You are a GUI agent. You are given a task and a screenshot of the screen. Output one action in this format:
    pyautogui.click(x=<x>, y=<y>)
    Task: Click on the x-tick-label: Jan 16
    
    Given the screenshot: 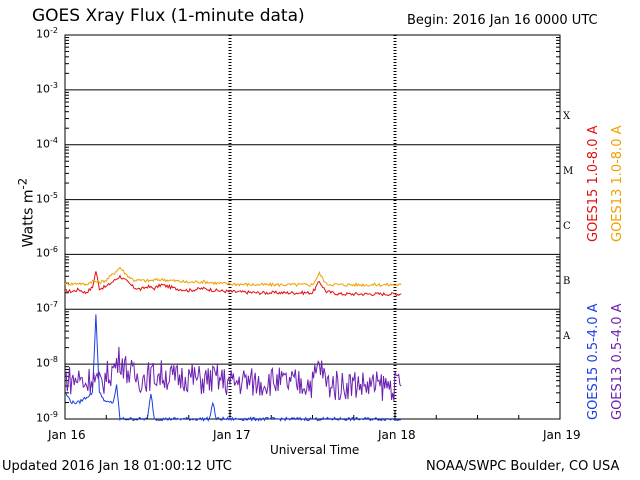 What is the action you would take?
    pyautogui.click(x=67, y=435)
    